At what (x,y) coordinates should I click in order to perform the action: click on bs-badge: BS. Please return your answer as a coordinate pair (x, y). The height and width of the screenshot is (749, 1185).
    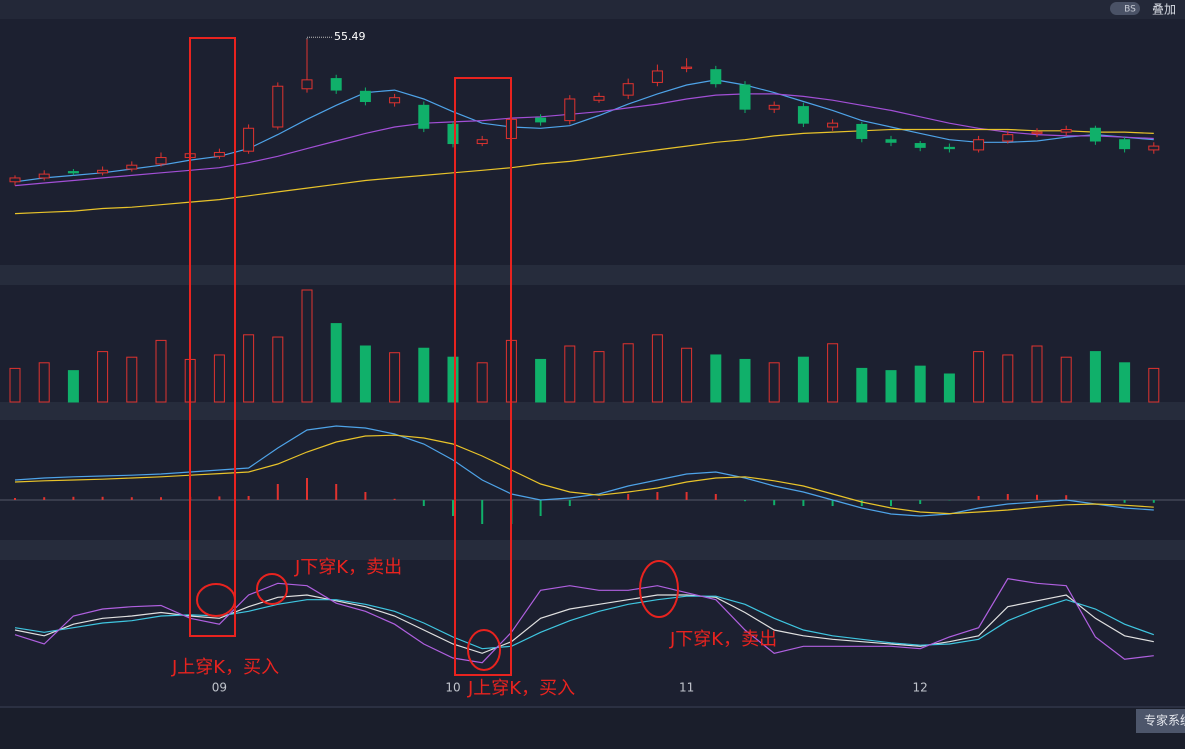
    Looking at the image, I should click on (1130, 10).